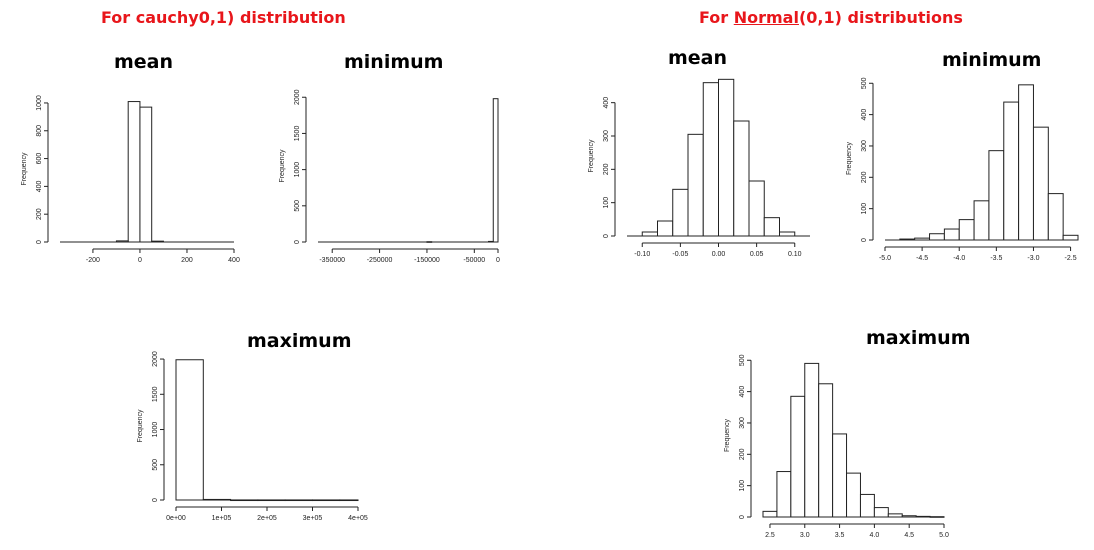 This screenshot has height=550, width=1094. Describe the element at coordinates (770, 535) in the screenshot. I see `x-tick-label: 2.5` at that location.